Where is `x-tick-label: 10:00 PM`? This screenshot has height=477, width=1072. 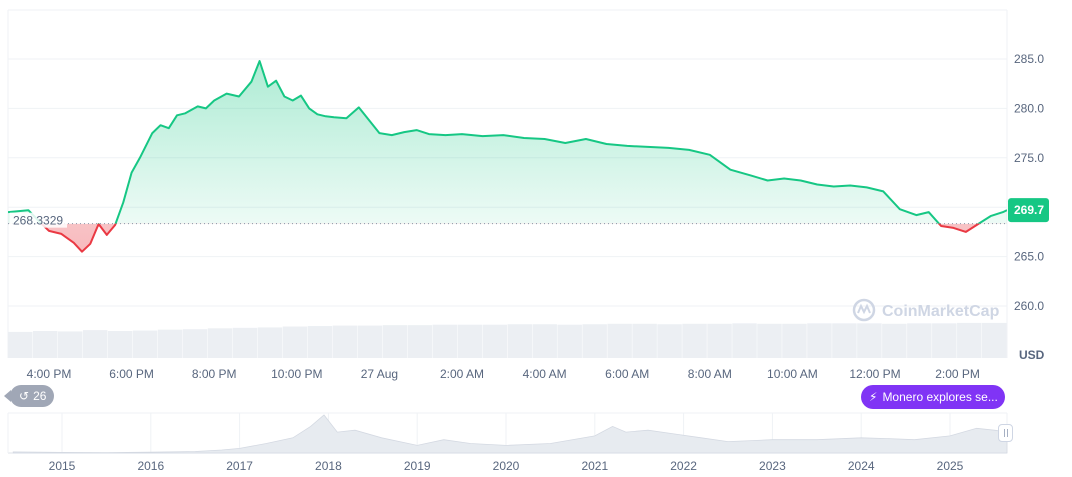
x-tick-label: 10:00 PM is located at coordinates (296, 374).